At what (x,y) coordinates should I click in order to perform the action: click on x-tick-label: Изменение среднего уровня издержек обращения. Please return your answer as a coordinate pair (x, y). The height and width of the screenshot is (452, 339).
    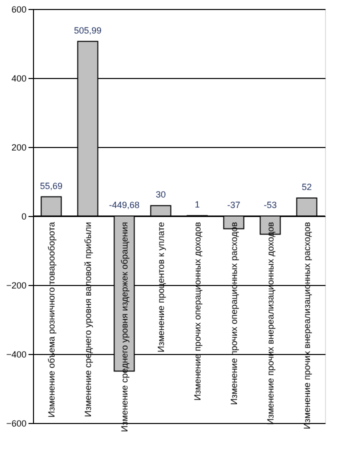
    Looking at the image, I should click on (124, 327).